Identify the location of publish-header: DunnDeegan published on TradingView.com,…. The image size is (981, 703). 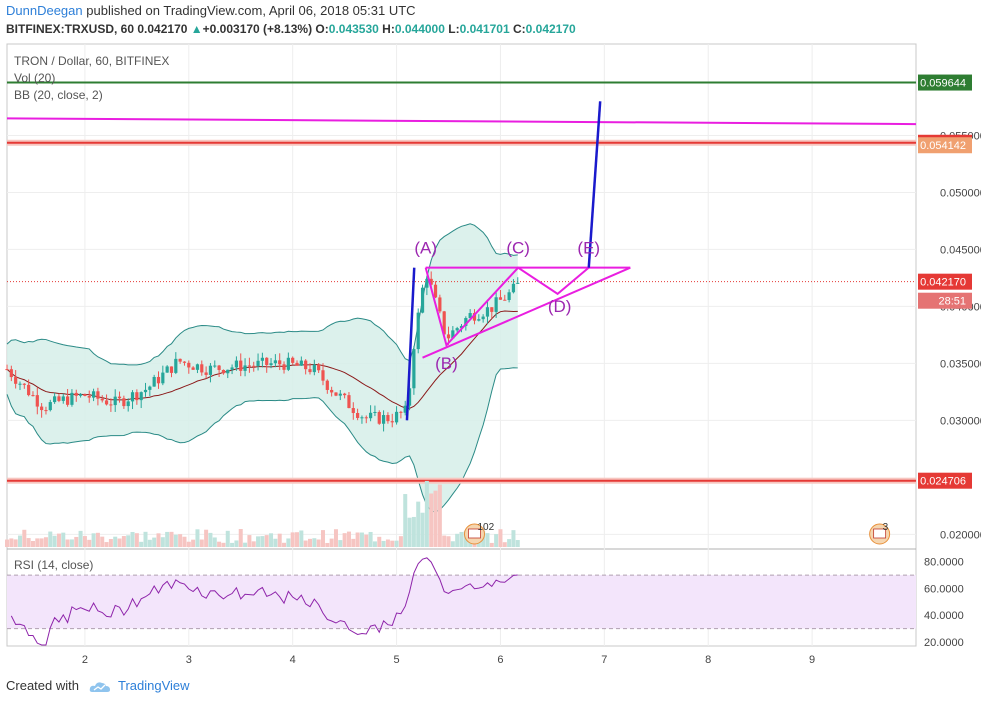
(211, 10).